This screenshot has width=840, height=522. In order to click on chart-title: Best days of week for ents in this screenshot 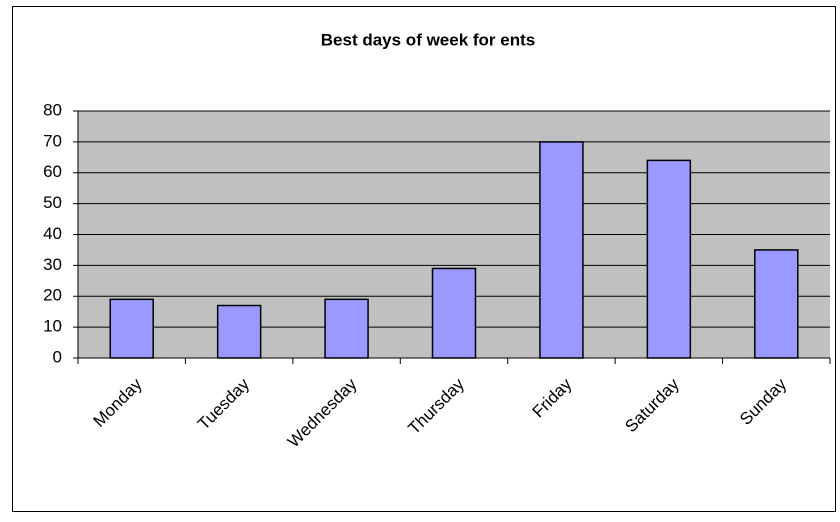, I will do `click(428, 39)`.